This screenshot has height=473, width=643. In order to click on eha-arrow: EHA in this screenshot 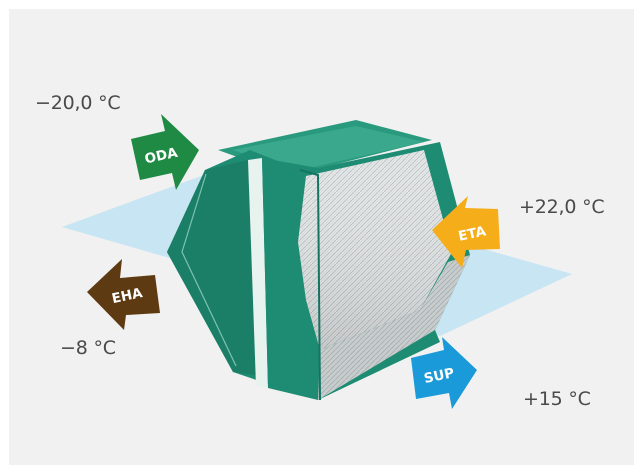, I will do `click(123, 294)`.